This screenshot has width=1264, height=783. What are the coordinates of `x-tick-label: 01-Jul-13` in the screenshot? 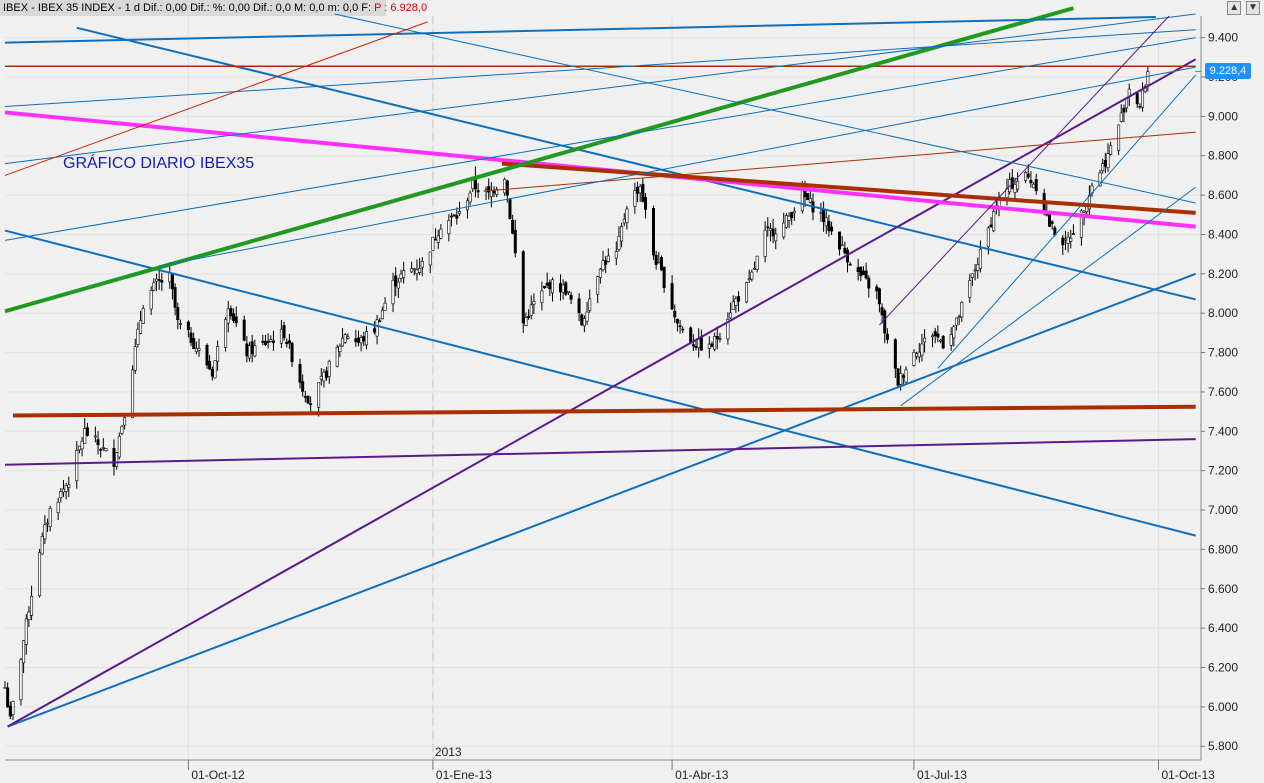 It's located at (942, 775).